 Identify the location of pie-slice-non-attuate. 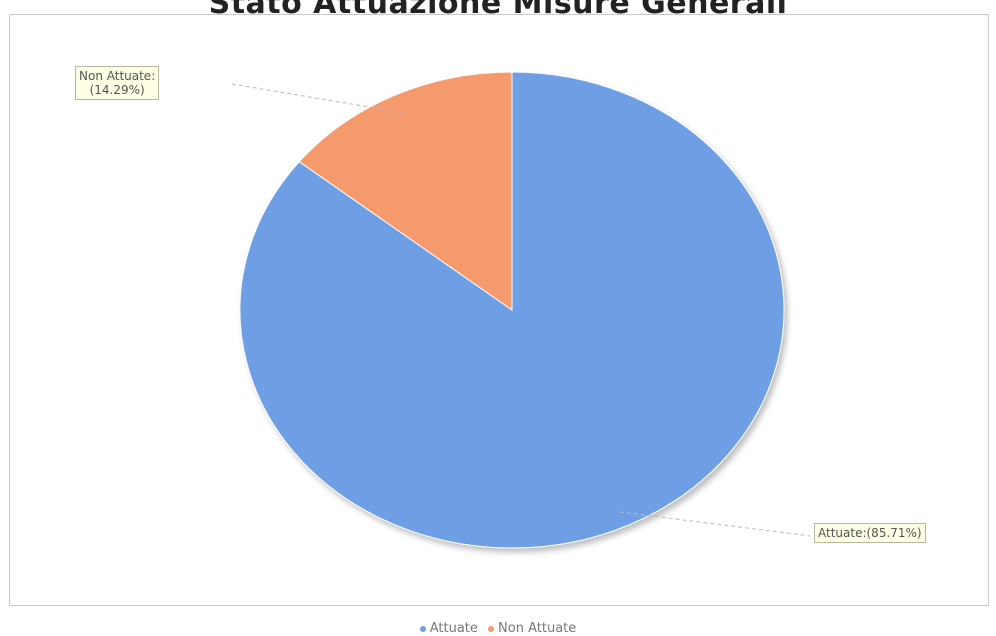
(405, 191).